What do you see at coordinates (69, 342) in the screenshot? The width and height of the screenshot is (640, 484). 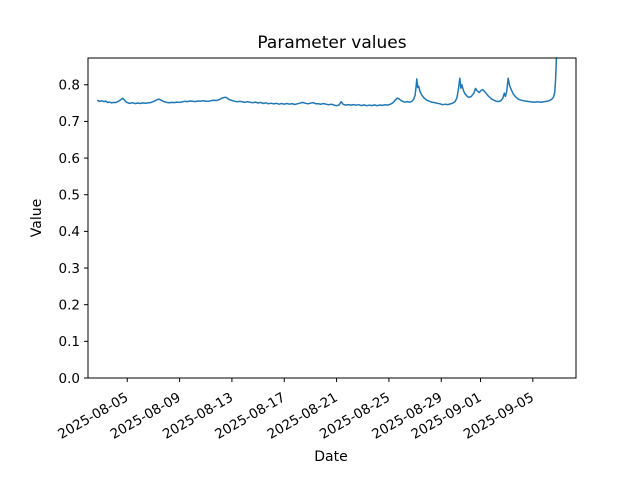 I see `y-tick-label: 0.1` at bounding box center [69, 342].